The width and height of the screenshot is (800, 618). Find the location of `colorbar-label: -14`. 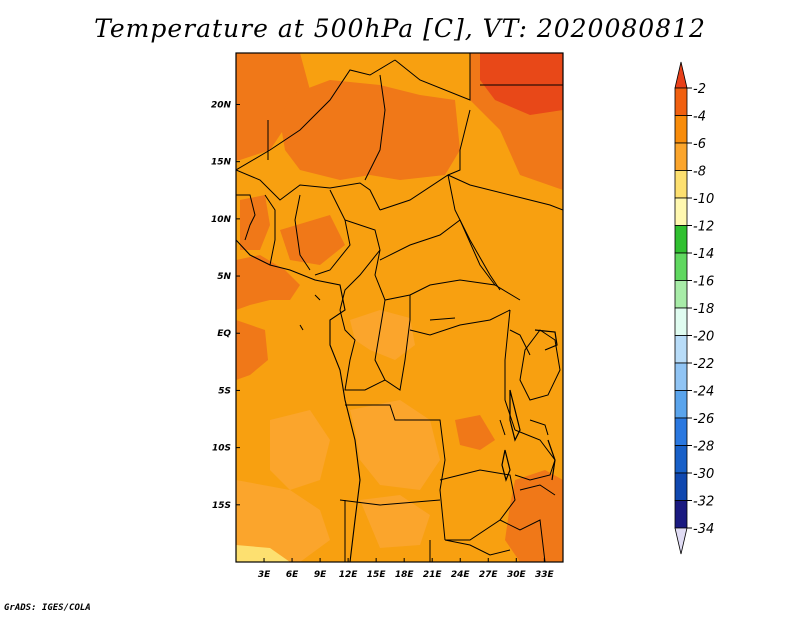

colorbar-label: -14 is located at coordinates (703, 254).